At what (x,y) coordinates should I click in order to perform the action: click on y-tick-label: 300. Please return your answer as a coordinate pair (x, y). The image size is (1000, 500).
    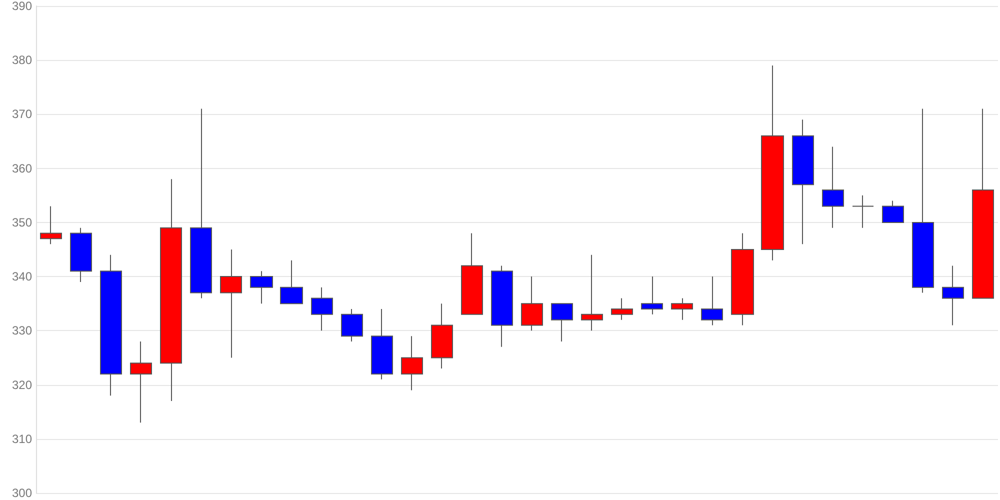
    Looking at the image, I should click on (22, 493).